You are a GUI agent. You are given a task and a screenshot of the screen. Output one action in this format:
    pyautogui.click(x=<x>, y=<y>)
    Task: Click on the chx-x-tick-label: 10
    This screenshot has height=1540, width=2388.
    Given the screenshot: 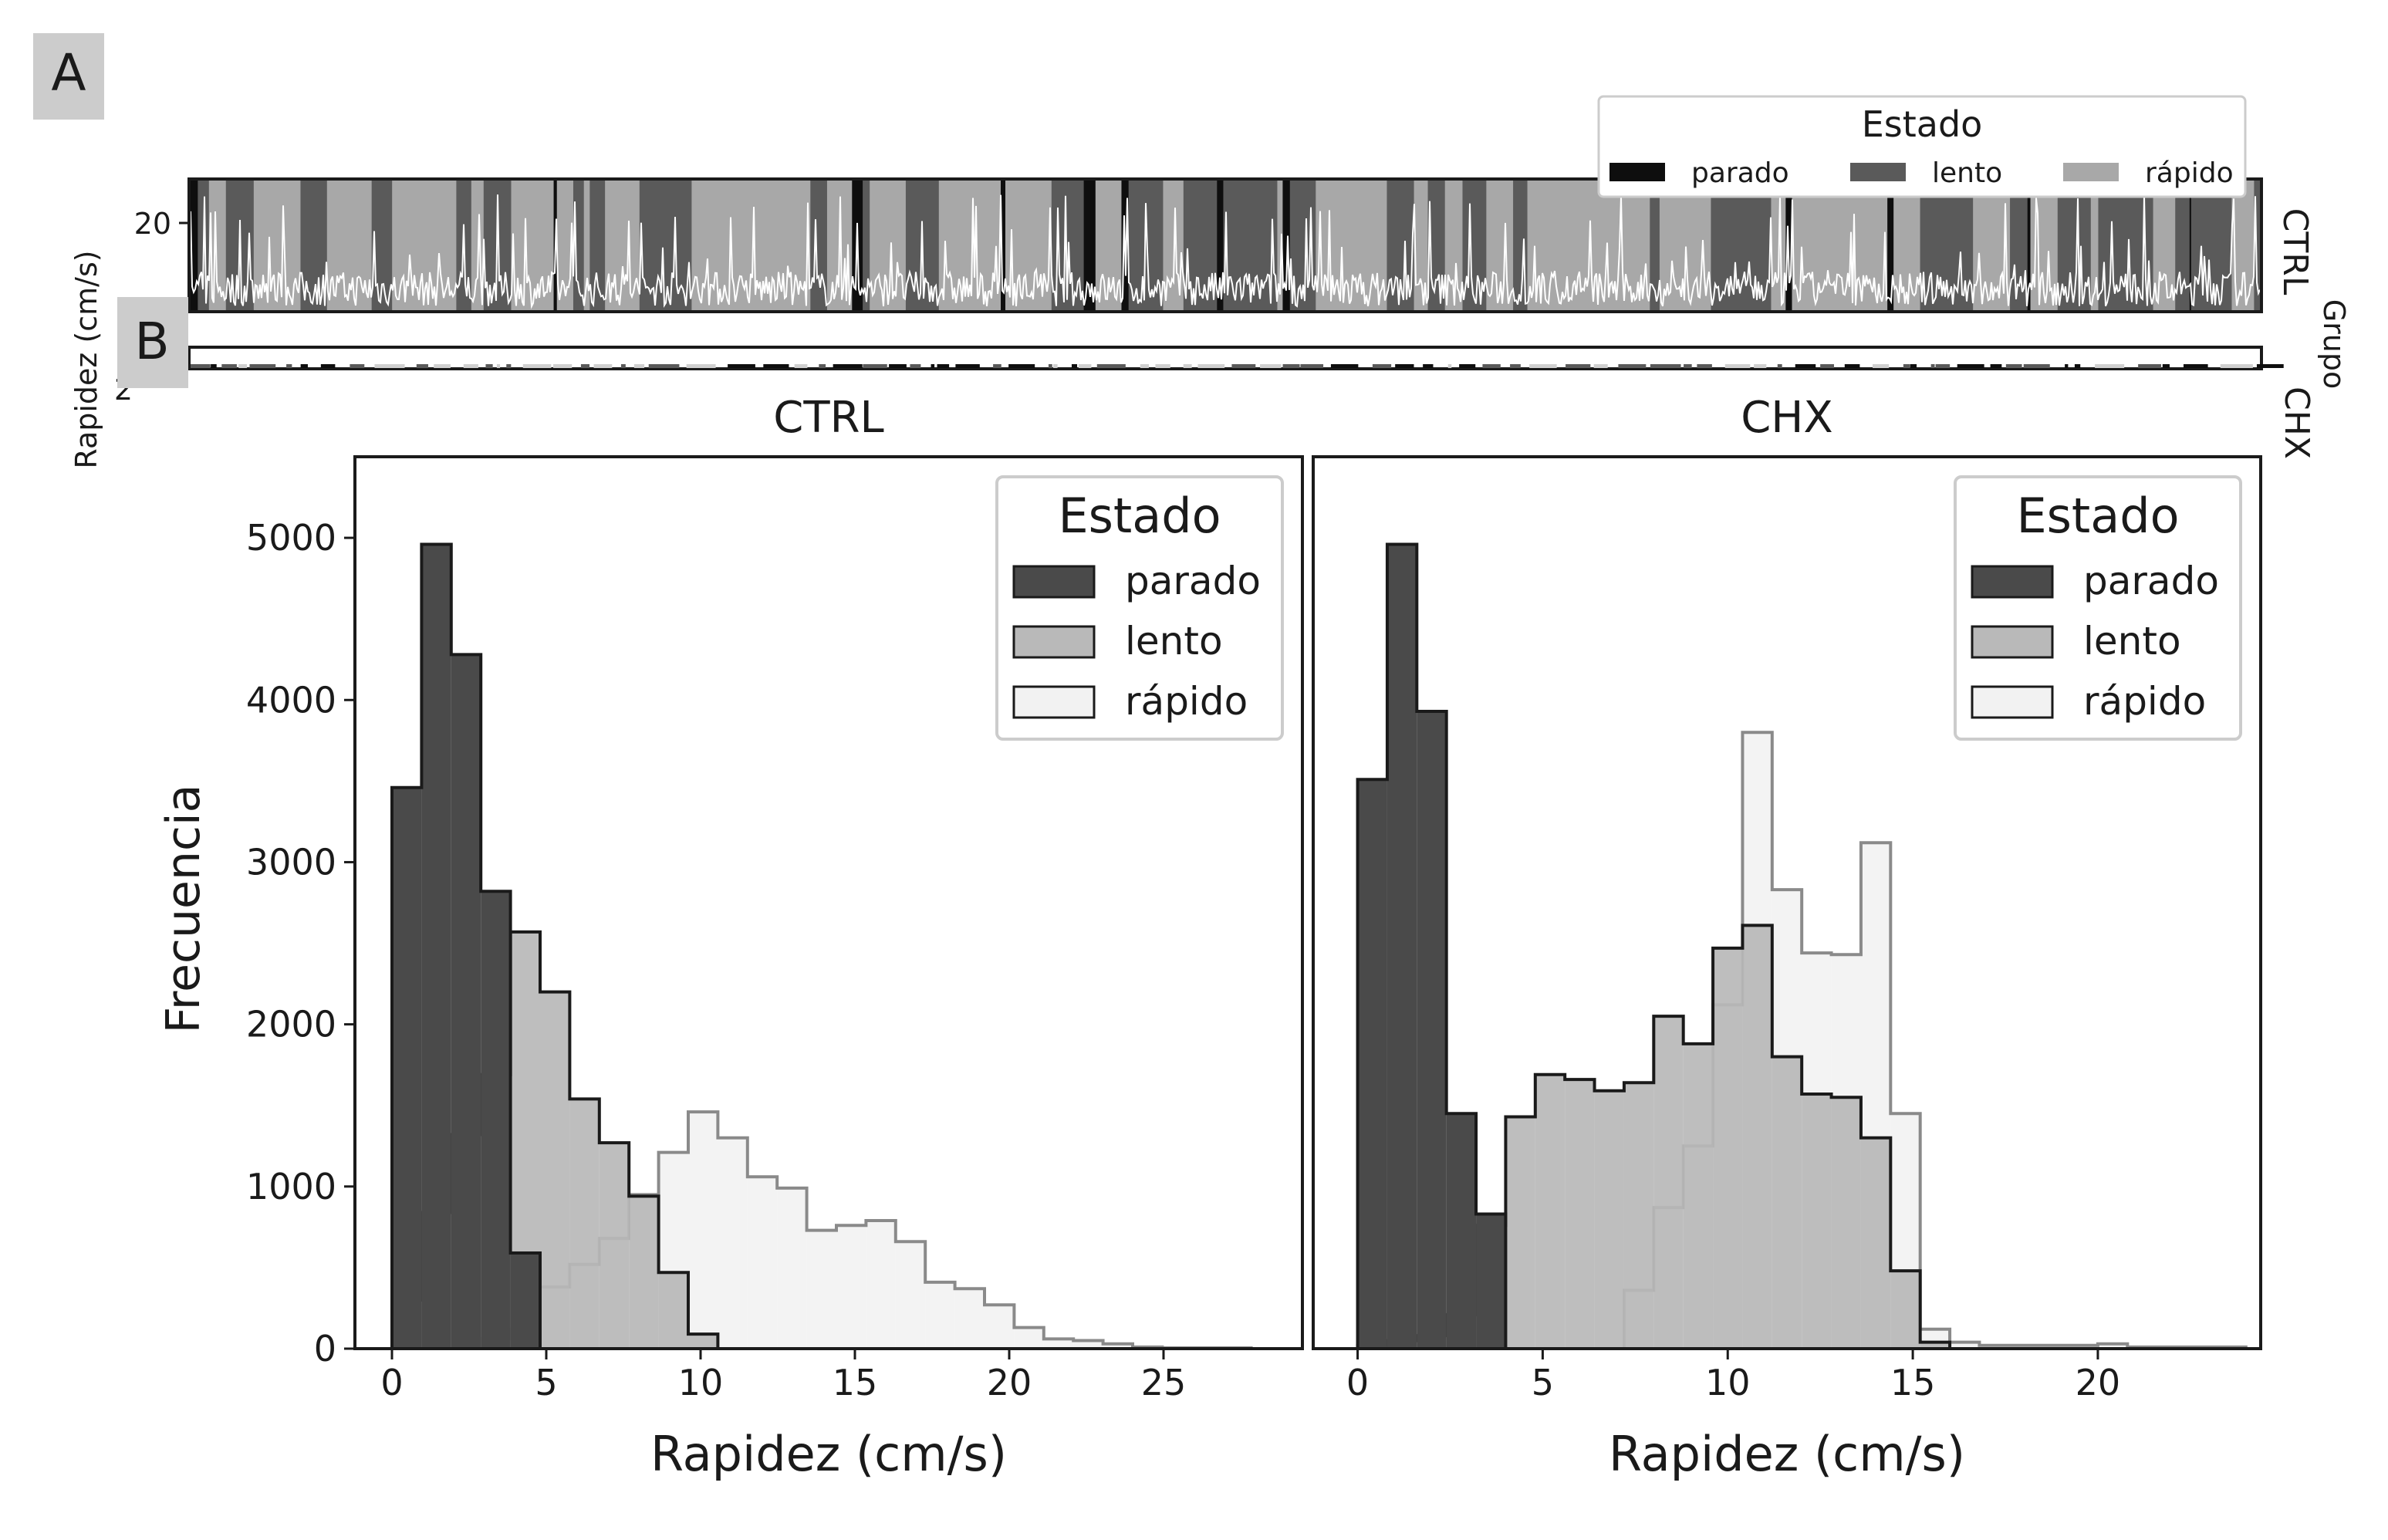 What is the action you would take?
    pyautogui.click(x=1728, y=1382)
    